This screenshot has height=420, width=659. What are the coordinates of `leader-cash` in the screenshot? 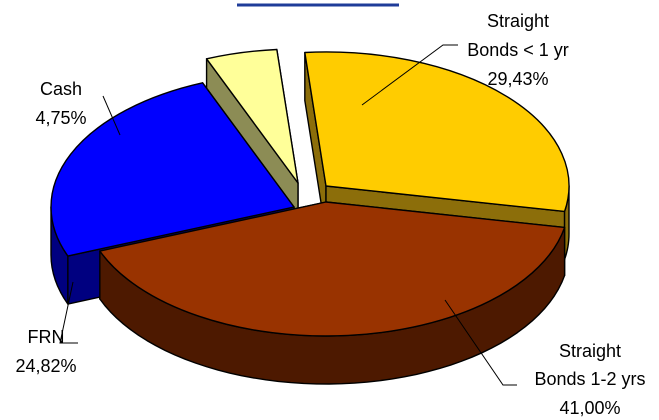 It's located at (111, 115).